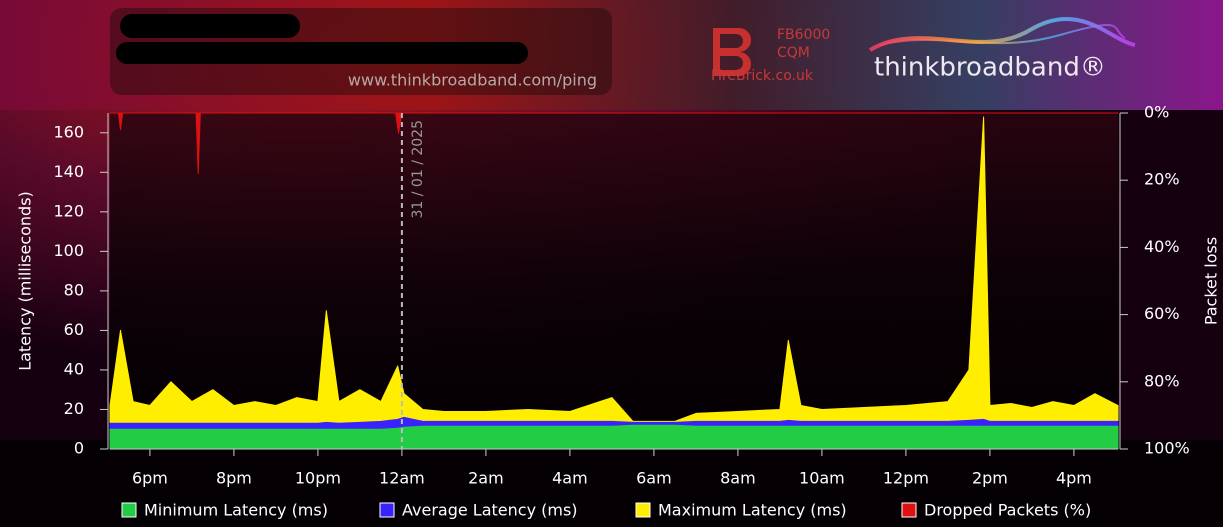  What do you see at coordinates (793, 53) in the screenshot?
I see `sponsor-product: CQM` at bounding box center [793, 53].